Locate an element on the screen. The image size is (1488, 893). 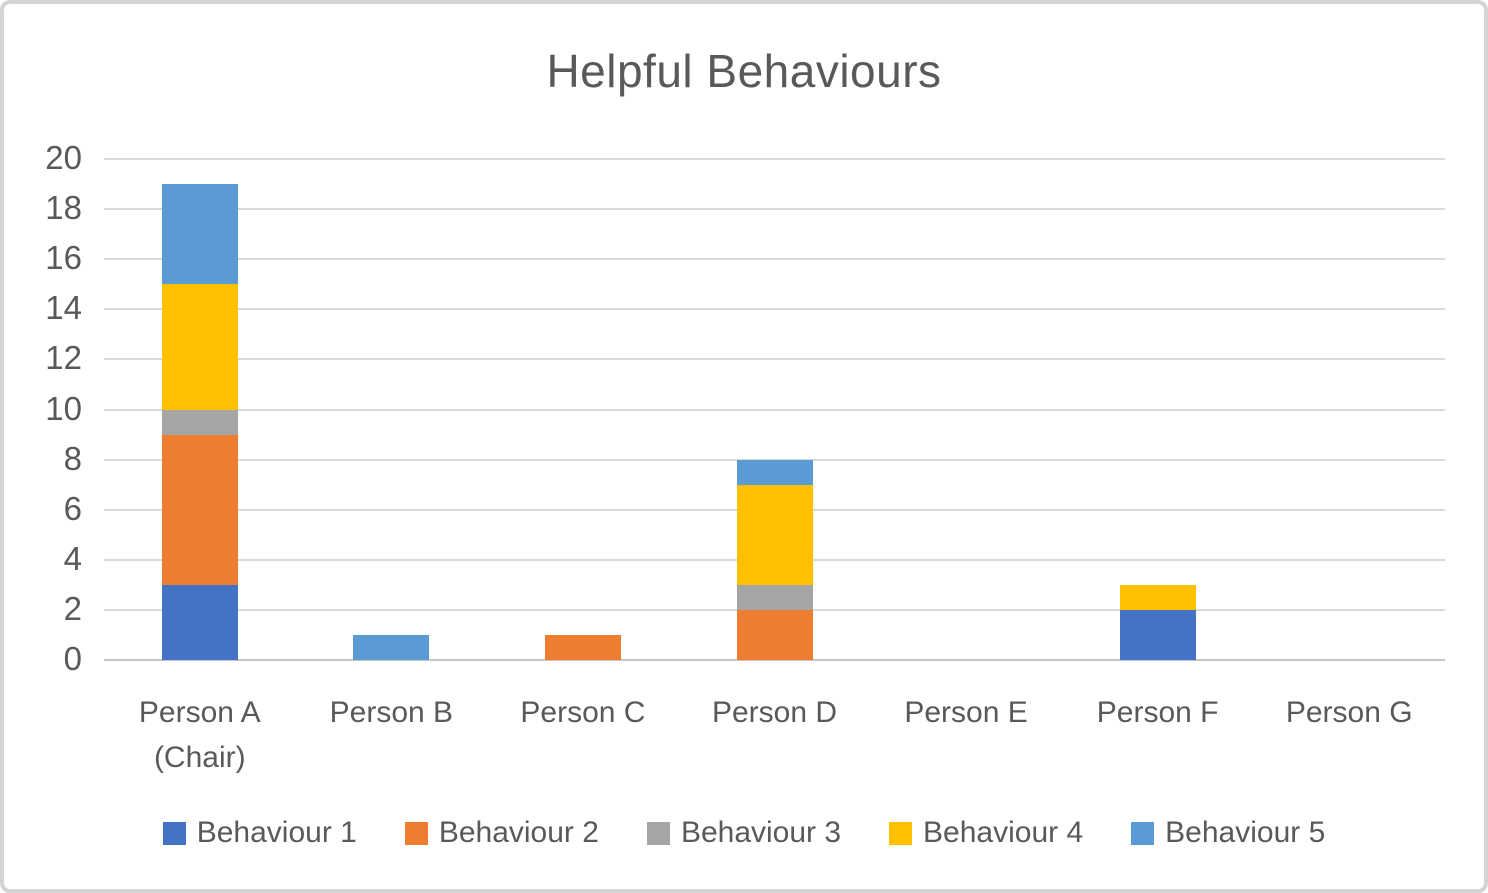
x-axis-line is located at coordinates (774, 660).